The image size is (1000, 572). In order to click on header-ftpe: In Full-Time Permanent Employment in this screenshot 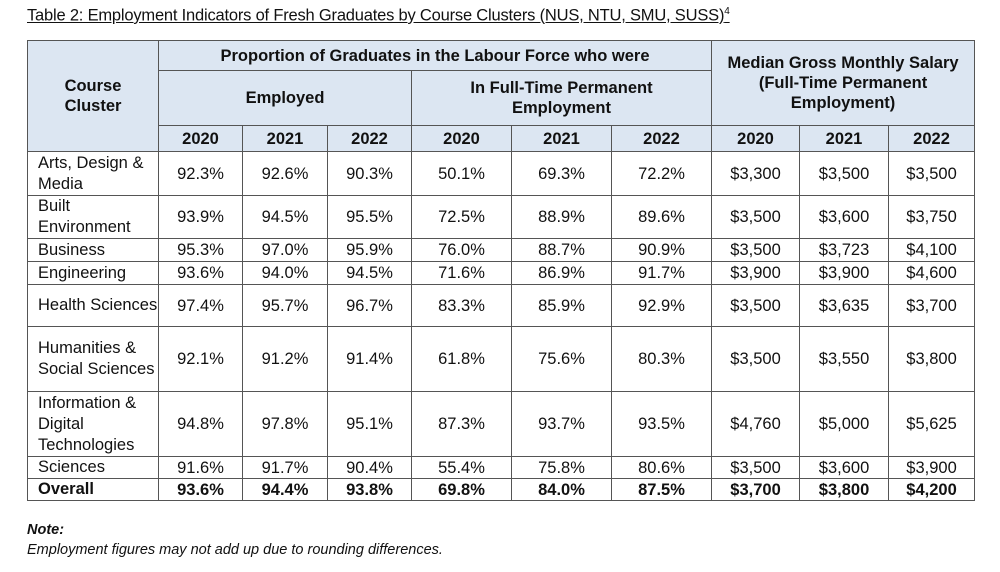, I will do `click(561, 98)`.